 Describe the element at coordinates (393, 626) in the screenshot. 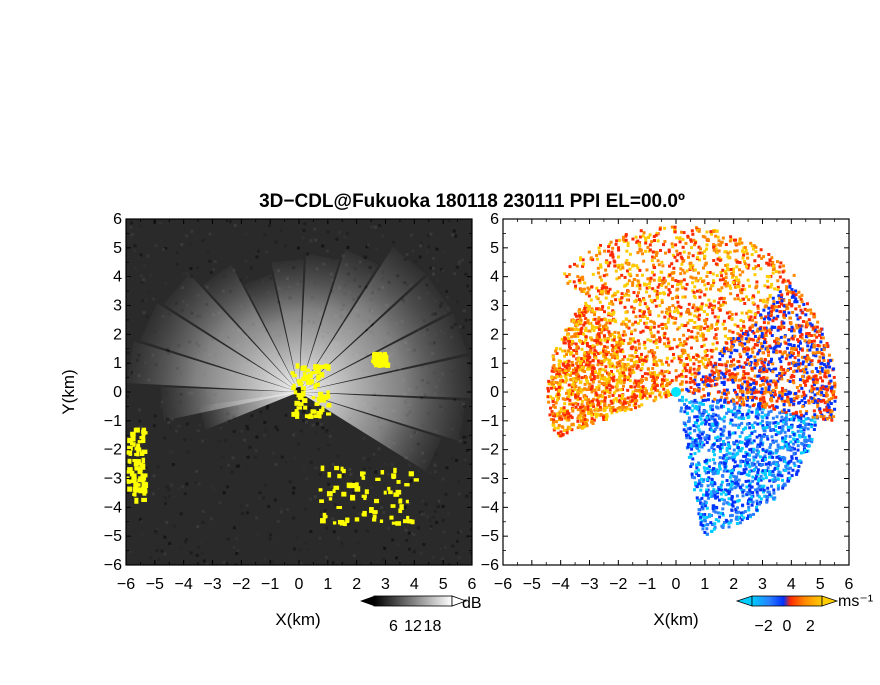

I see `reflectivity-colorbar-tick: 6` at that location.